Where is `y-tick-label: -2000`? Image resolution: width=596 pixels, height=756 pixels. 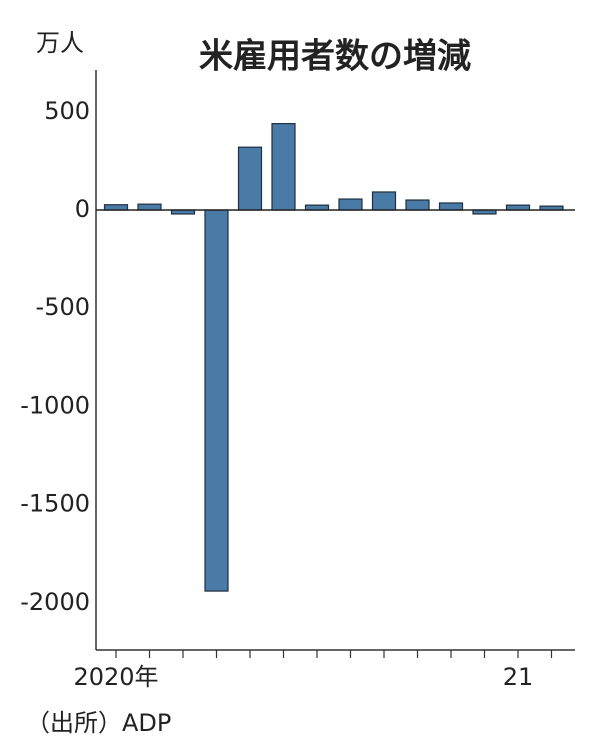 y-tick-label: -2000 is located at coordinates (55, 602).